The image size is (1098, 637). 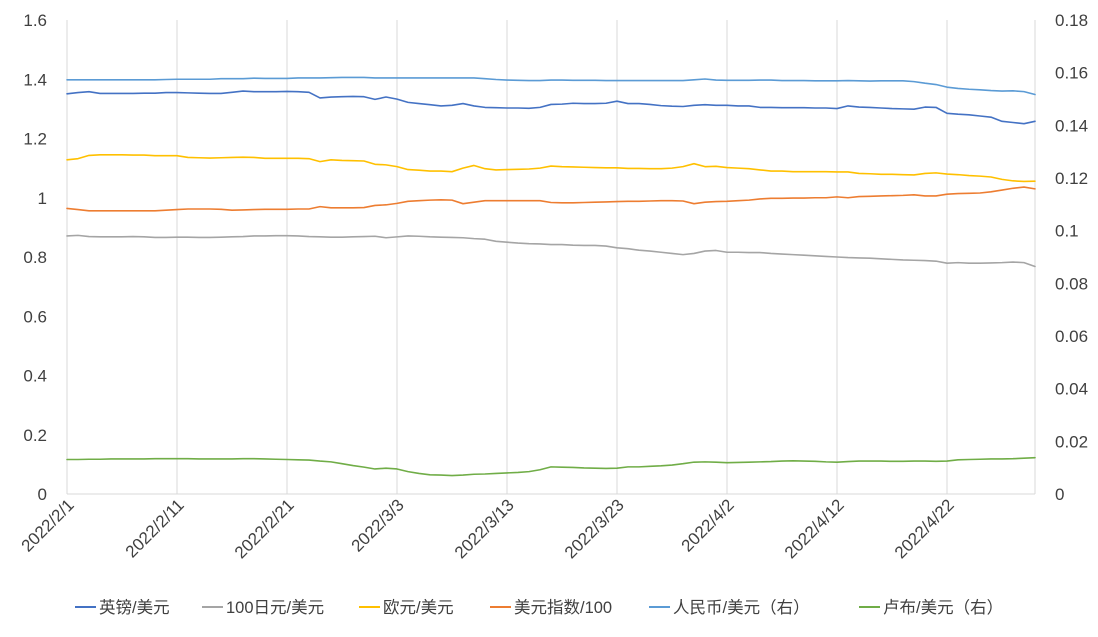 I want to click on right-y-tick-label-8: 0.16, so click(x=1071, y=73).